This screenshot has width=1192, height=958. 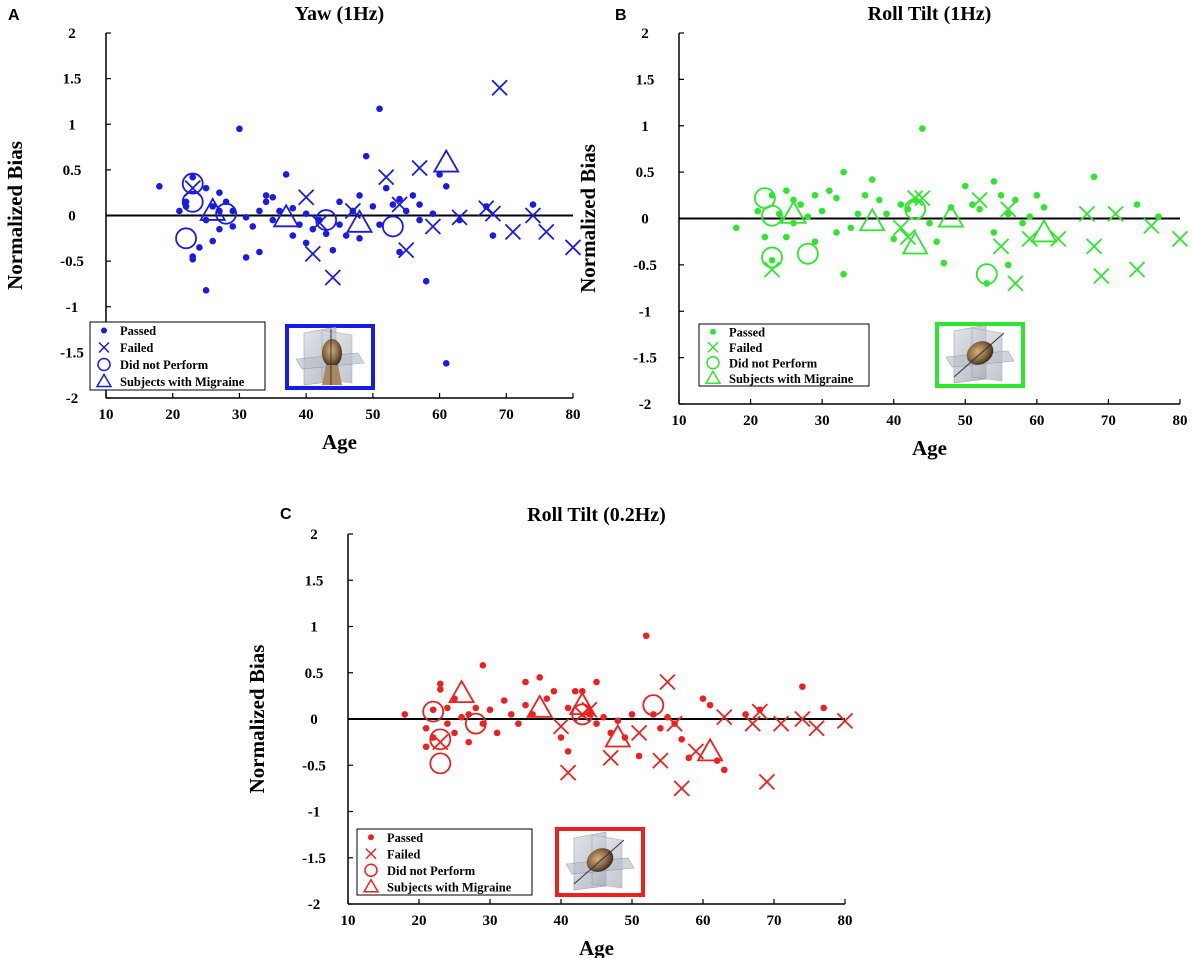 What do you see at coordinates (332, 375) in the screenshot?
I see `neck-shape` at bounding box center [332, 375].